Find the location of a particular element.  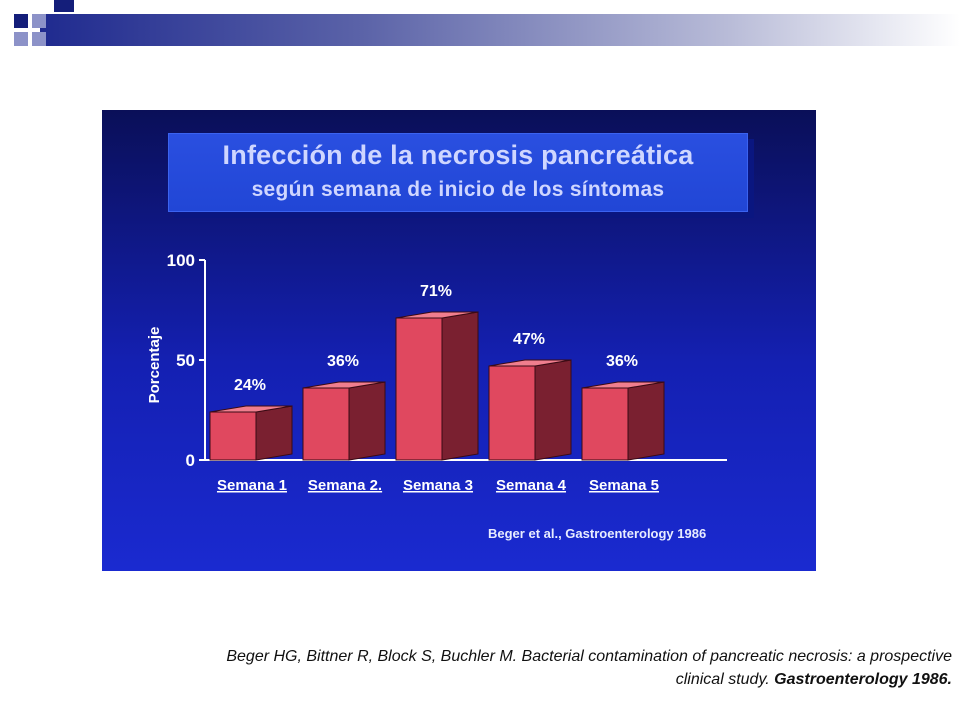

chart-title: Infección de la necrosis pancreática is located at coordinates (458, 155).